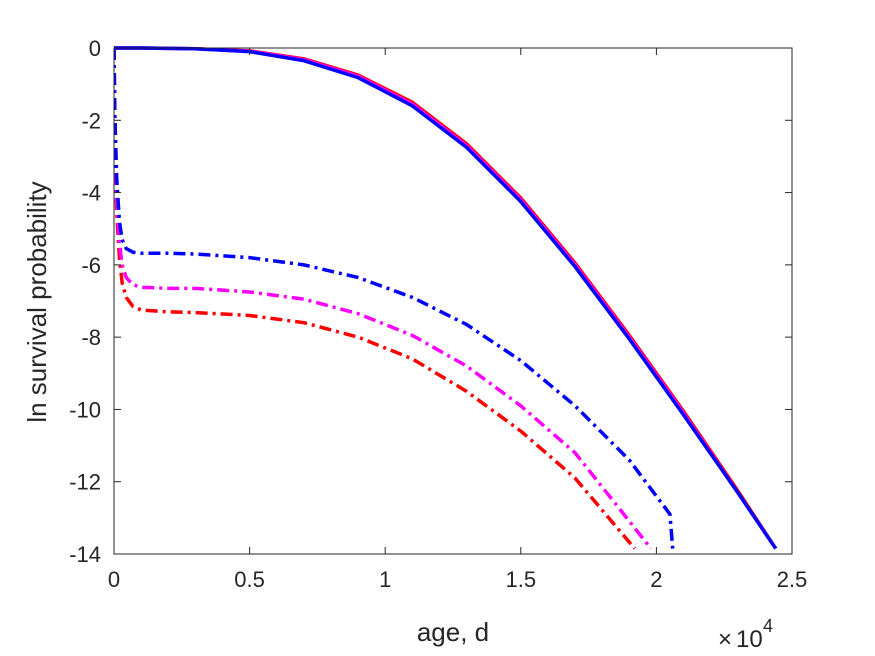  I want to click on y-tick-label: -2, so click(91, 120).